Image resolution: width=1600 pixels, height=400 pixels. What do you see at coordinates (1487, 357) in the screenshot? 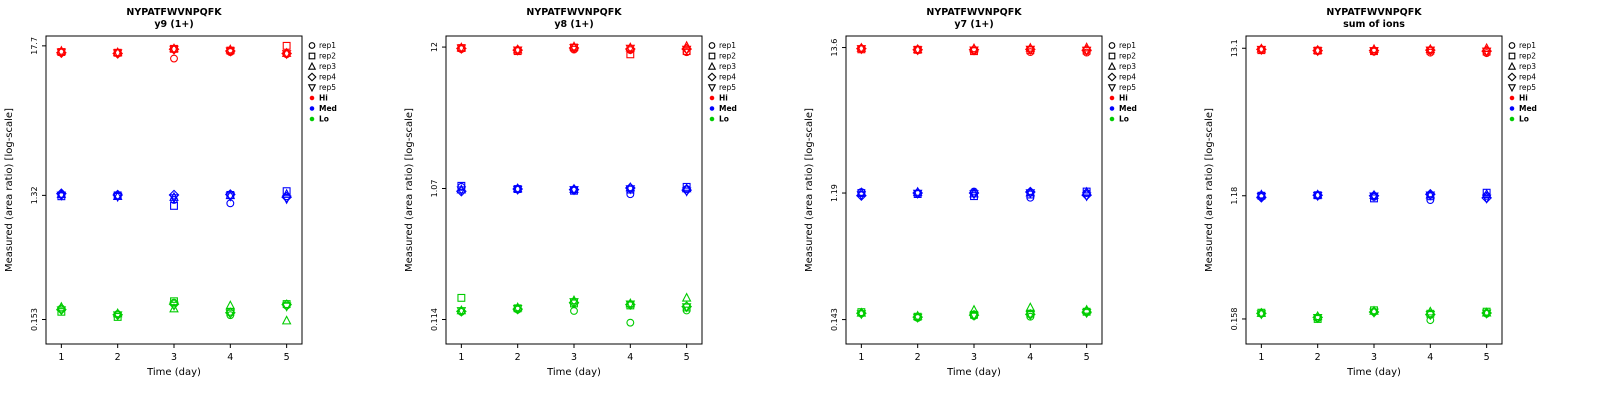
I see `x-tick-label: 5` at bounding box center [1487, 357].